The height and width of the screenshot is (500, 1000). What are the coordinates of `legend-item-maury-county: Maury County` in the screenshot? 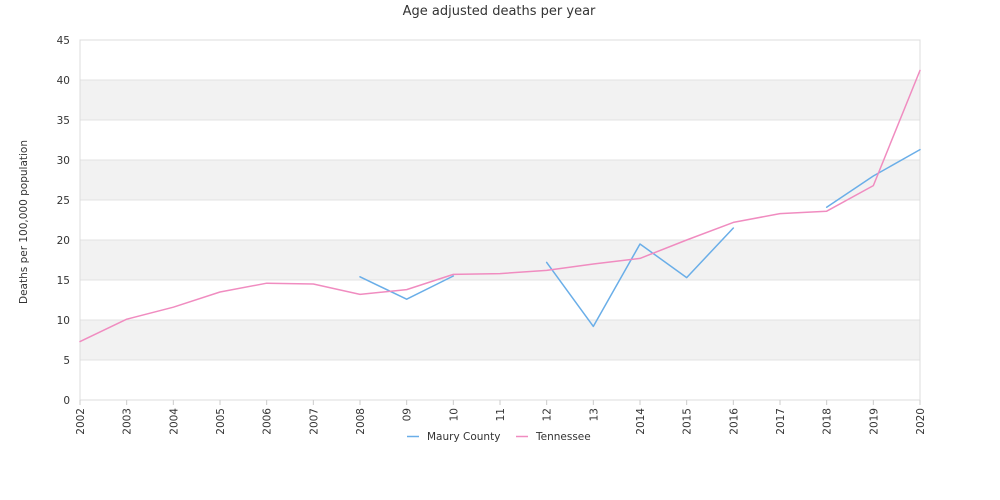 It's located at (453, 437).